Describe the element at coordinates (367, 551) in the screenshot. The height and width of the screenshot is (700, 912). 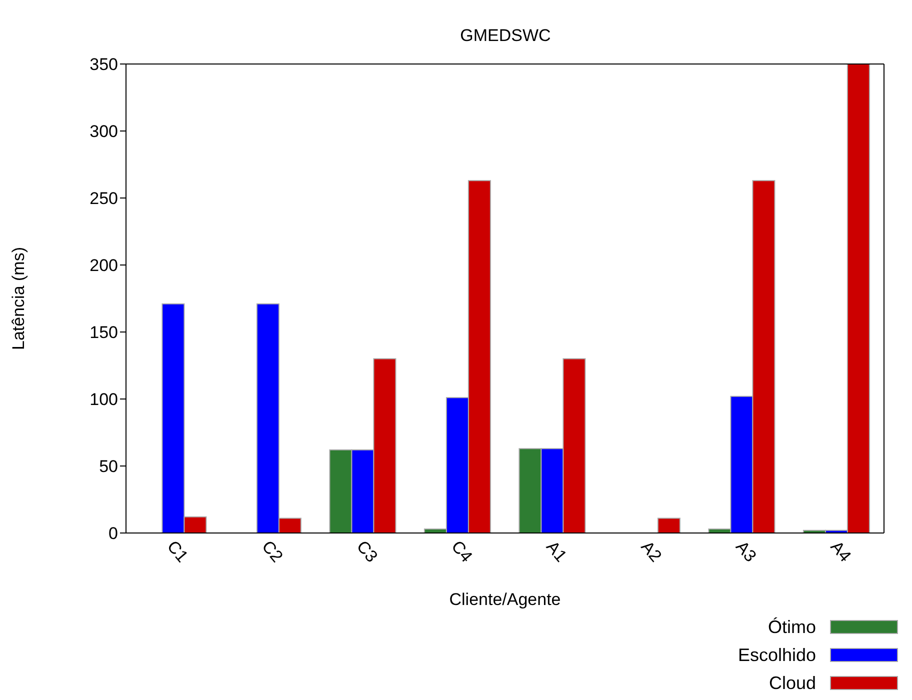
I see `x-tick-label: C3` at that location.